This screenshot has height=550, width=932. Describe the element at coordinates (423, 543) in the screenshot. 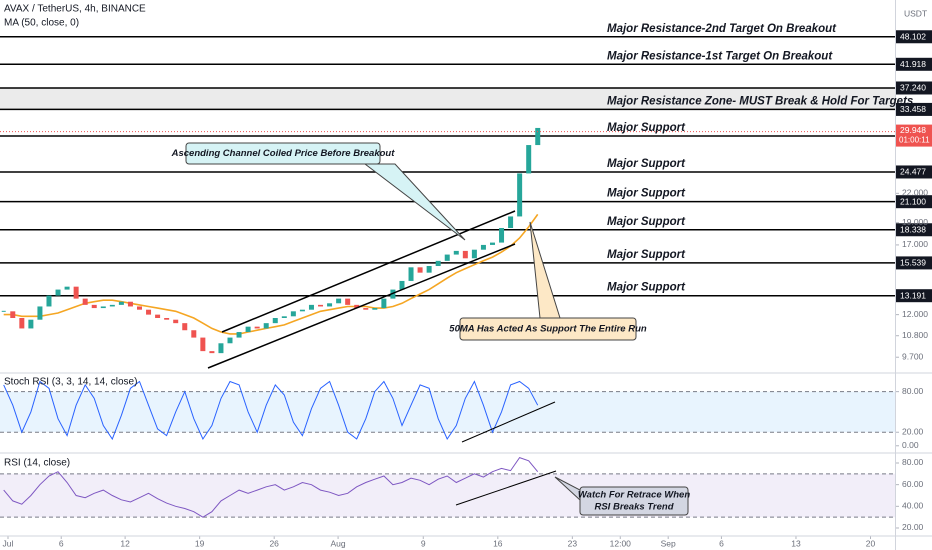

I see `x-tick-label: 9` at that location.